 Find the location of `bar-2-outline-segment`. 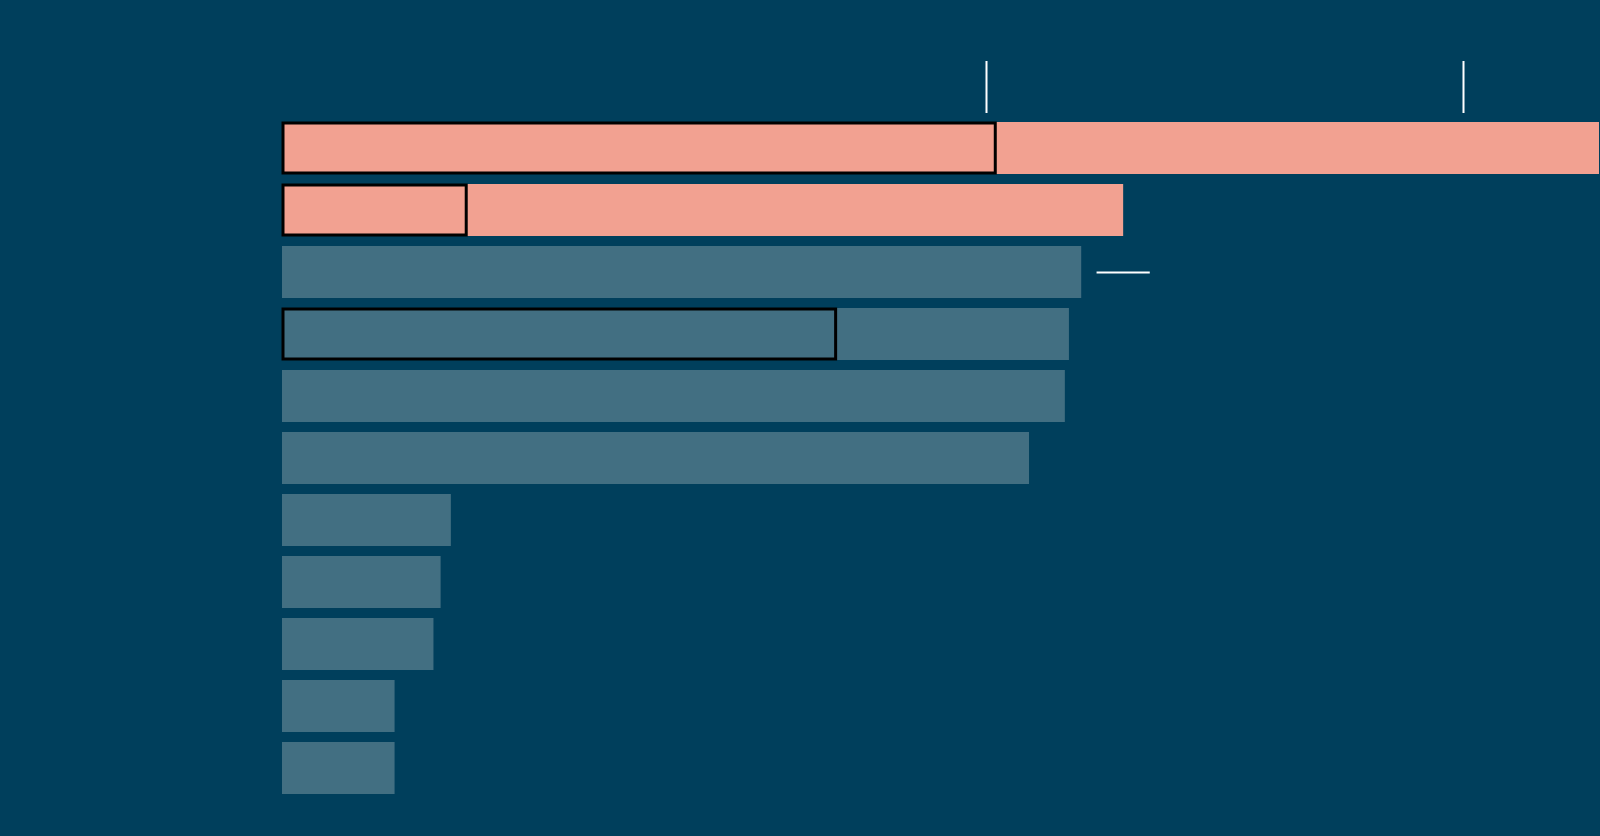

bar-2-outline-segment is located at coordinates (374, 210).